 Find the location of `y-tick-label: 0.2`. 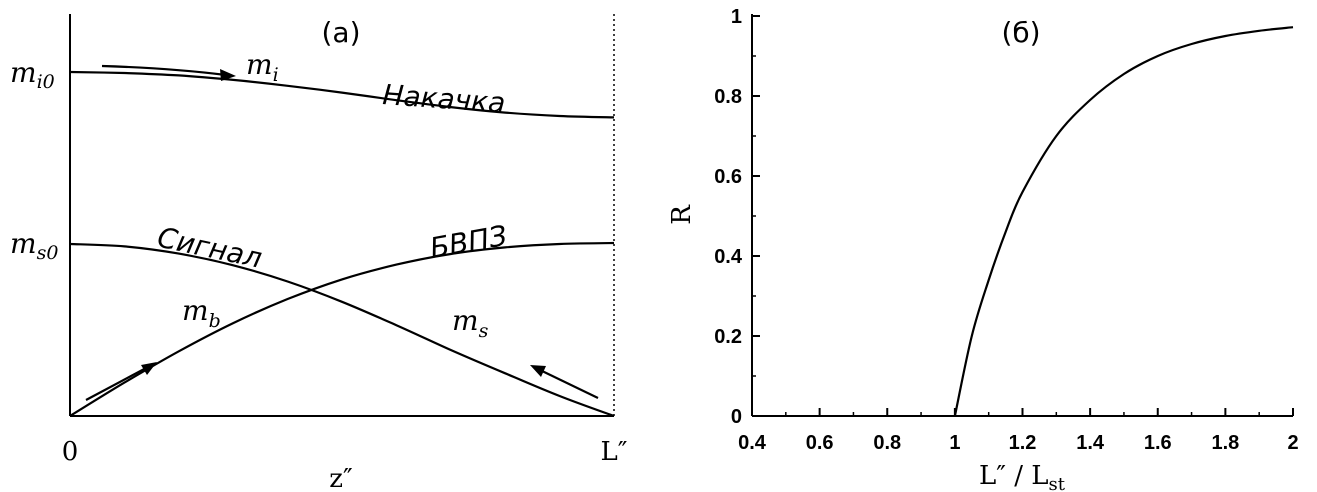

y-tick-label: 0.2 is located at coordinates (728, 337).